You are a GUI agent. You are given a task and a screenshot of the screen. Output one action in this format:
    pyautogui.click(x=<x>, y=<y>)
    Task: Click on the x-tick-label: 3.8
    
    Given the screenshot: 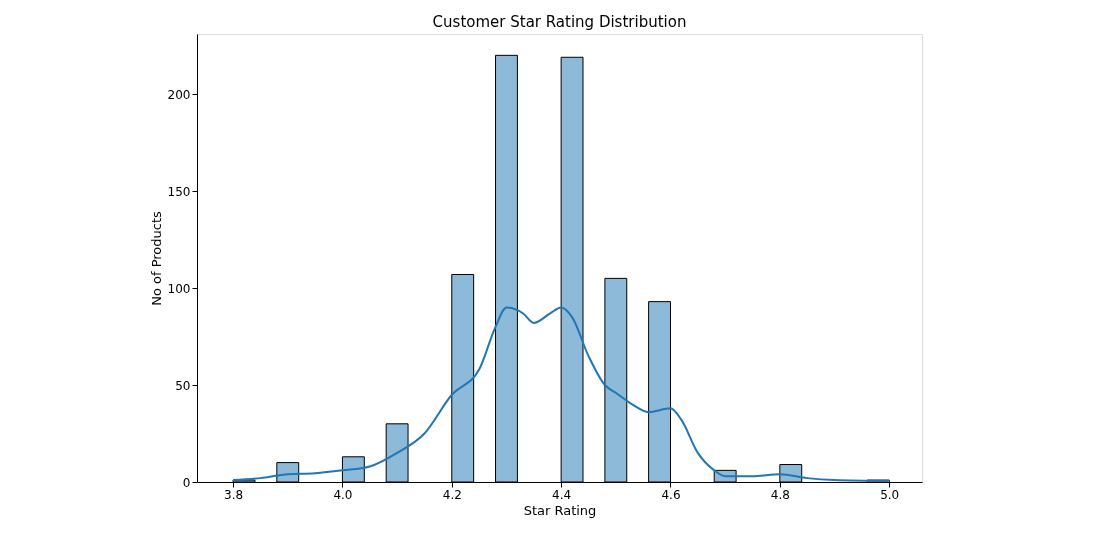 What is the action you would take?
    pyautogui.click(x=234, y=494)
    